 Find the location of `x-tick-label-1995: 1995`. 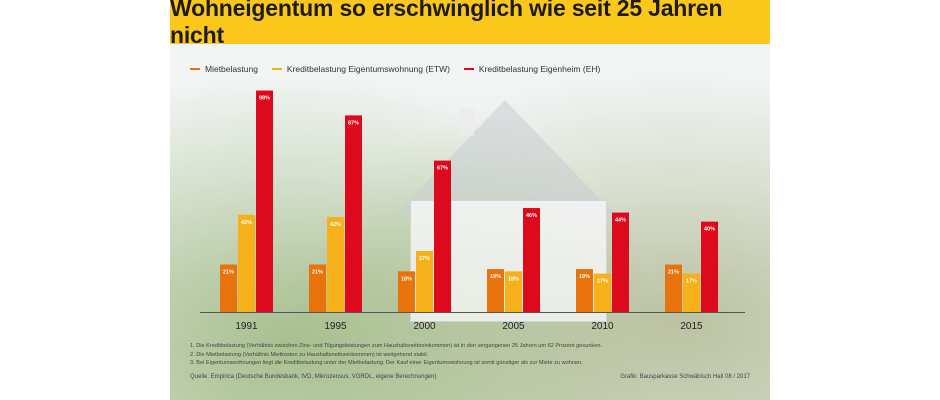

x-tick-label-1995: 1995 is located at coordinates (335, 326).